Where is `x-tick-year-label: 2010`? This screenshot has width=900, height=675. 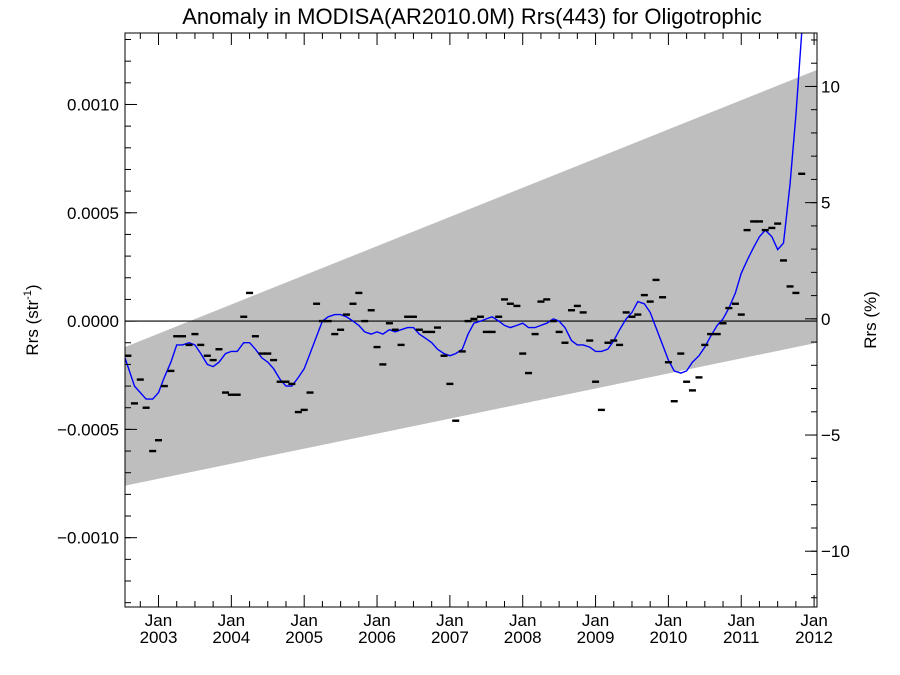 x-tick-year-label: 2010 is located at coordinates (668, 637).